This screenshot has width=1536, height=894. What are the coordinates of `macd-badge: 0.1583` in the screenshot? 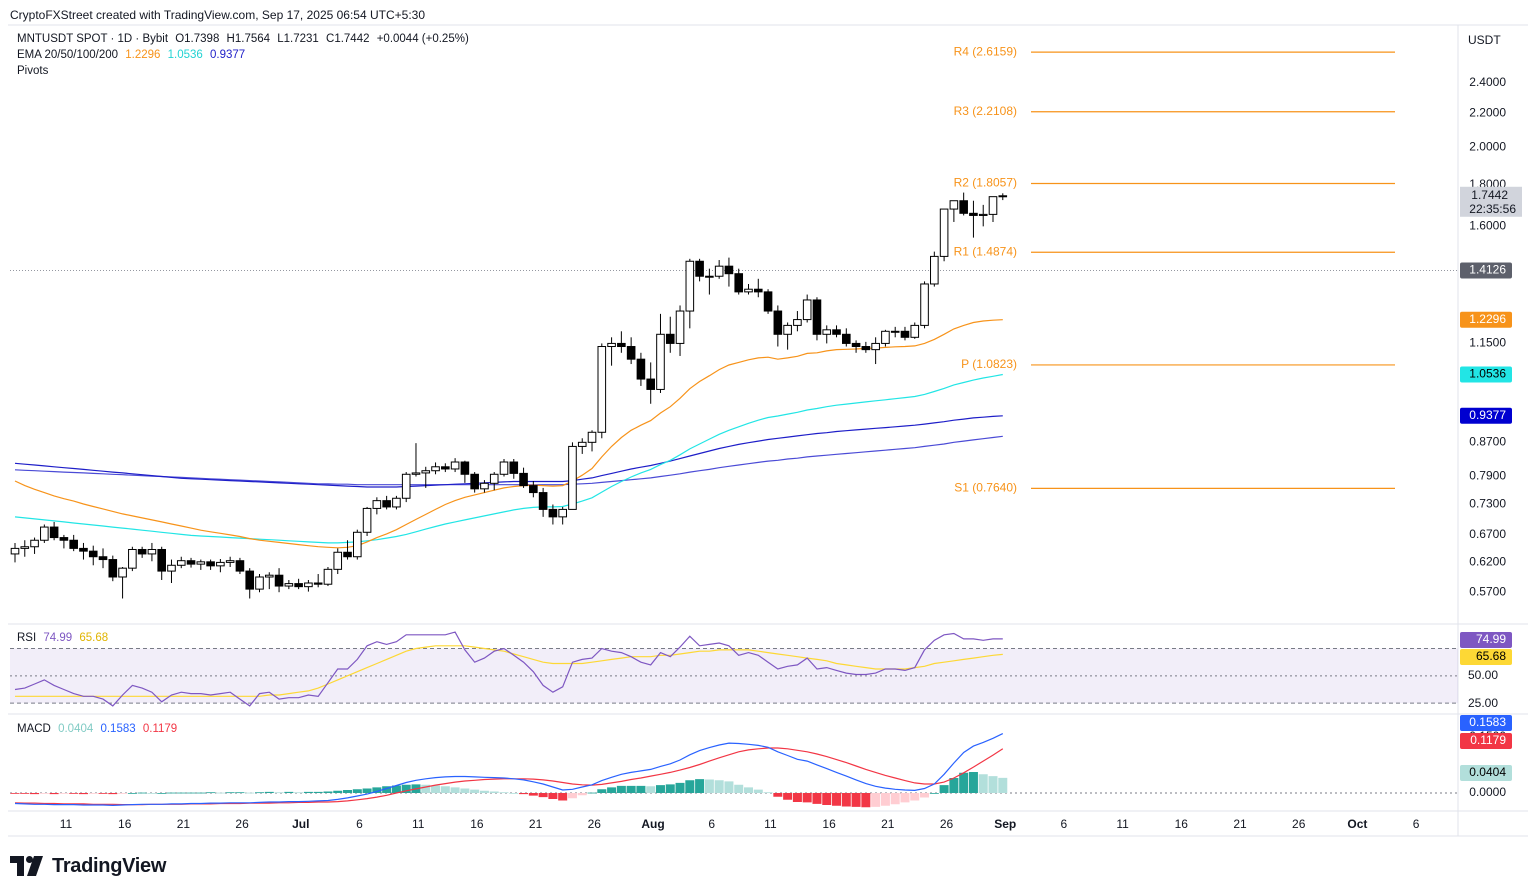 It's located at (1487, 722).